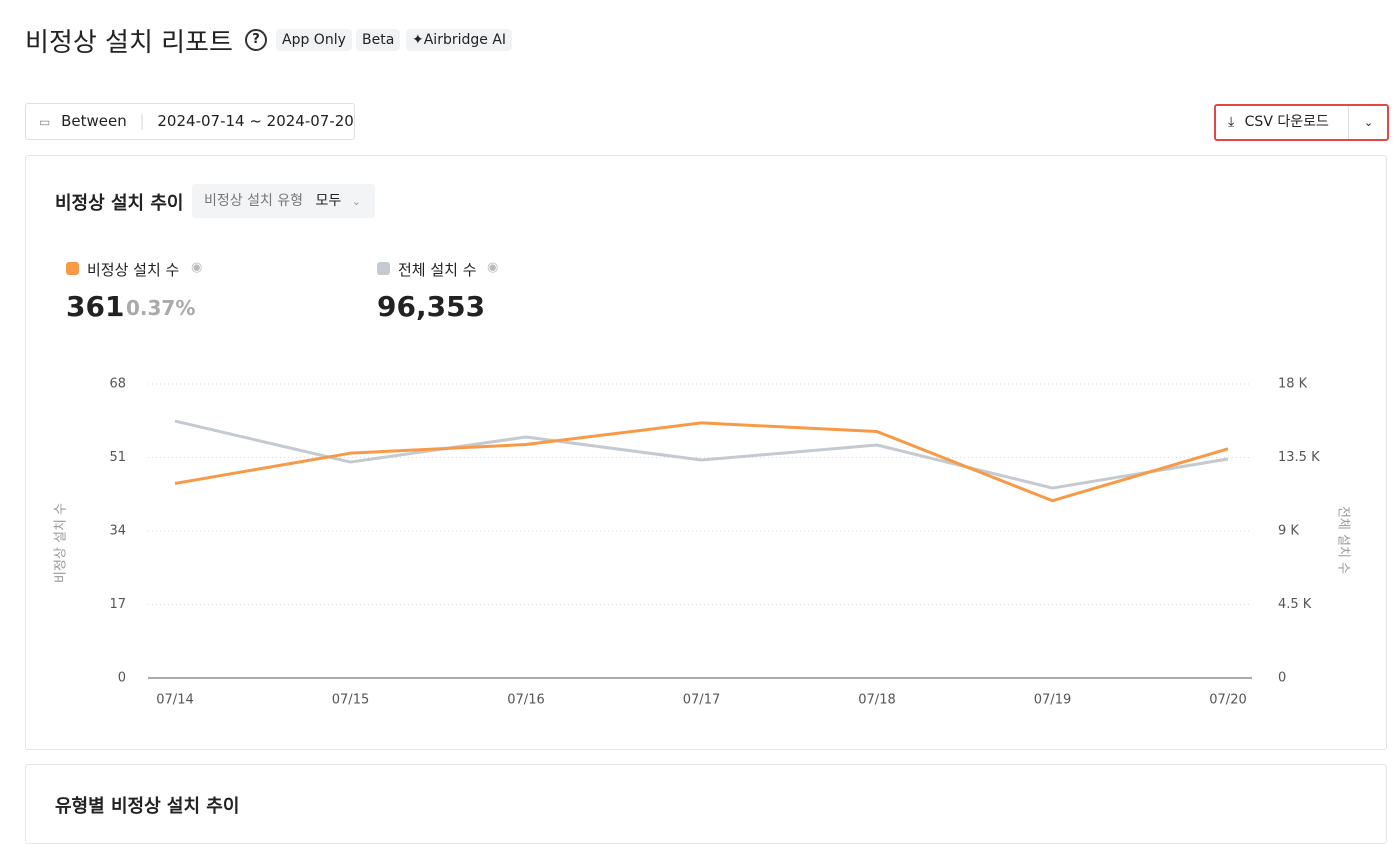 The height and width of the screenshot is (844, 1400). I want to click on badge: ✦Airbridge AI, so click(459, 40).